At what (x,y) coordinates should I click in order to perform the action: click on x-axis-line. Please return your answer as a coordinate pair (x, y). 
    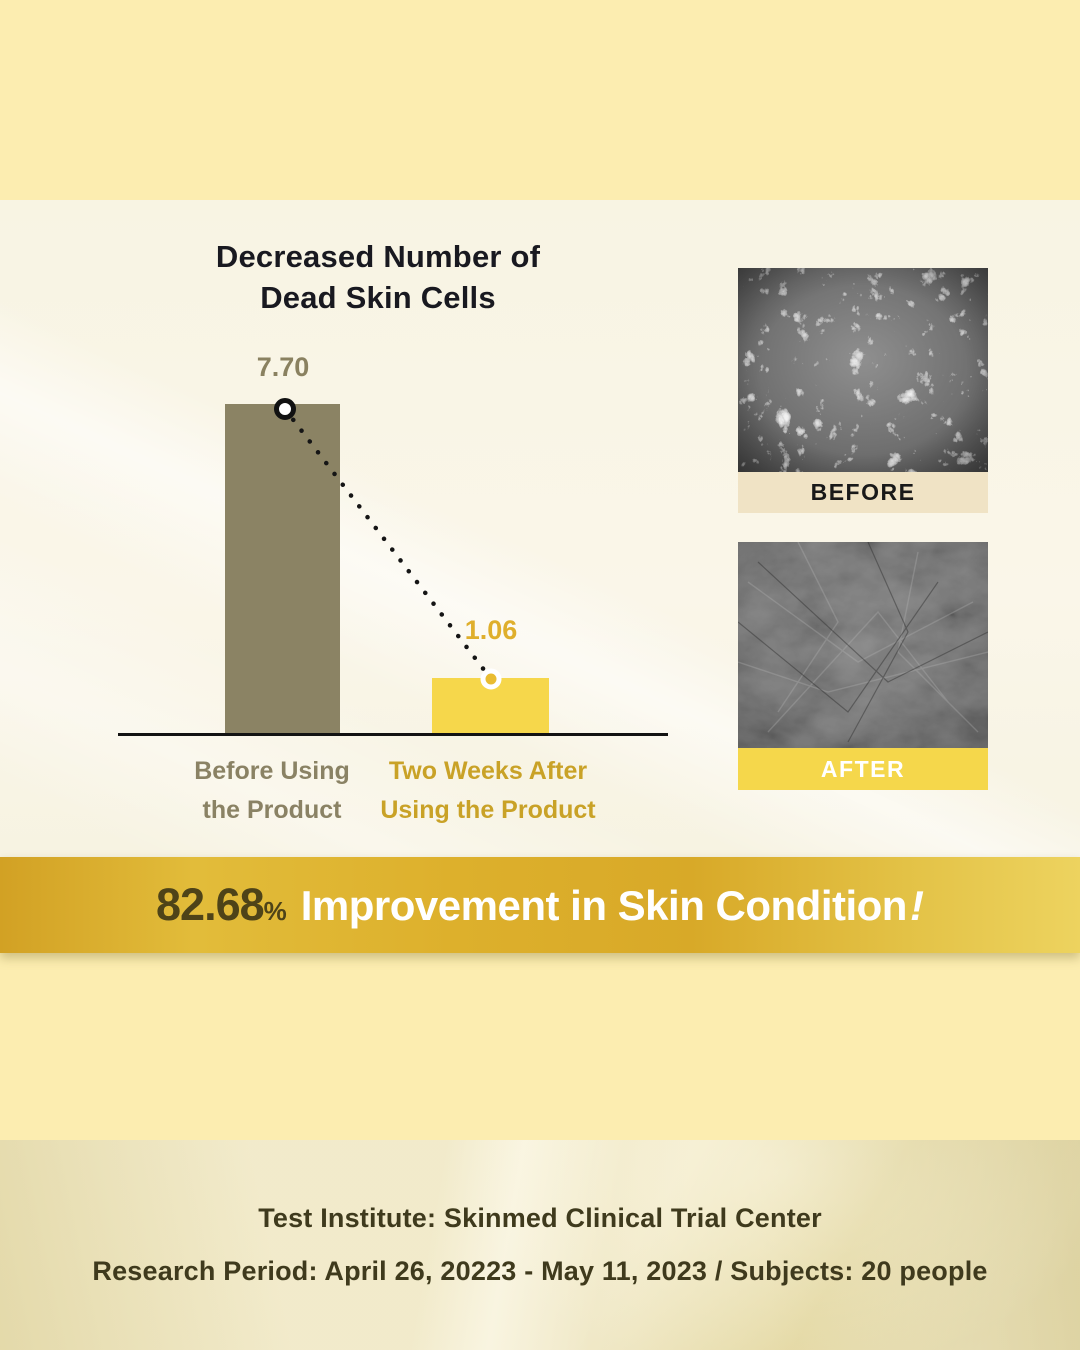
    Looking at the image, I should click on (393, 734).